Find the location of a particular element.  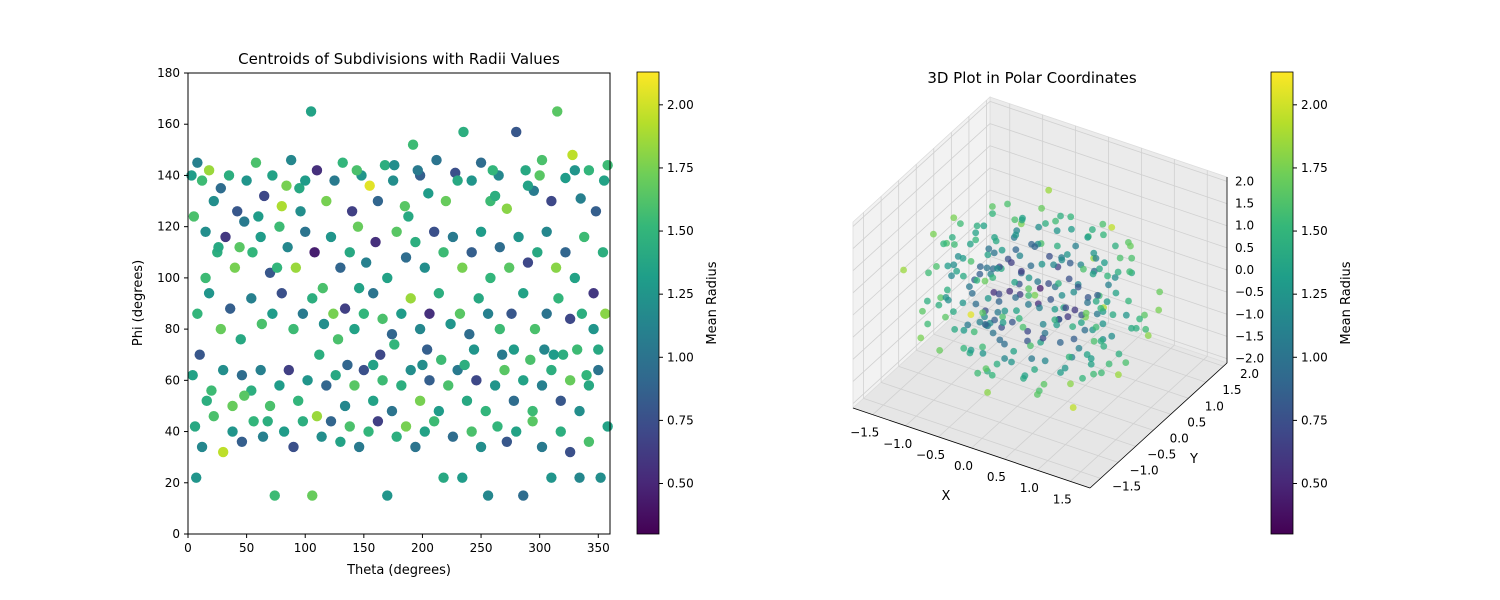

chart2-y-tick-label: 2.0 is located at coordinates (1249, 374).